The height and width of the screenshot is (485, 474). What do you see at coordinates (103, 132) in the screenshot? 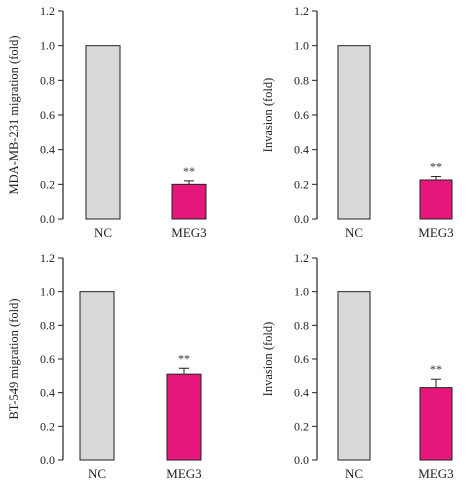
I see `panel1-bar-nc` at bounding box center [103, 132].